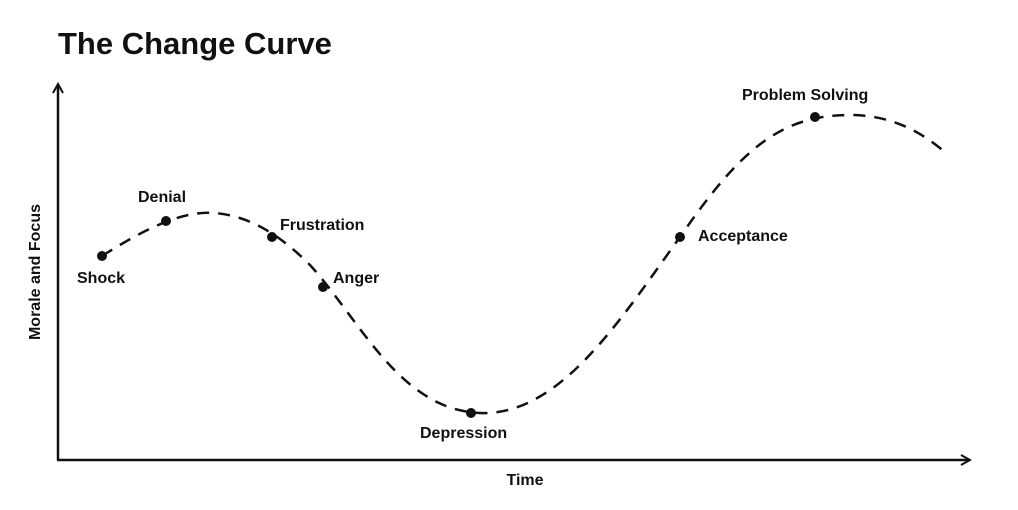 The height and width of the screenshot is (510, 1018). I want to click on stage-label: Acceptance, so click(743, 236).